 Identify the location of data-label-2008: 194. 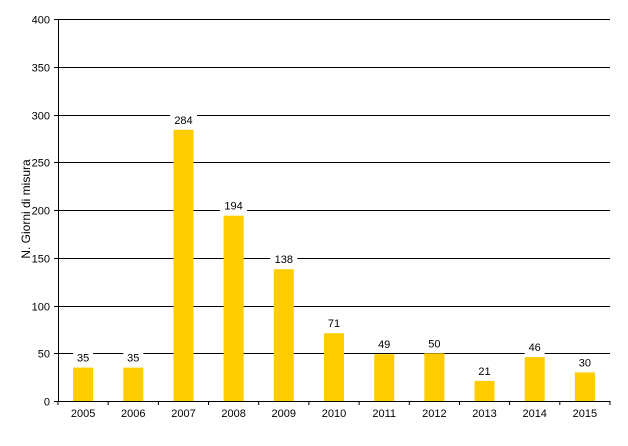
(233, 207).